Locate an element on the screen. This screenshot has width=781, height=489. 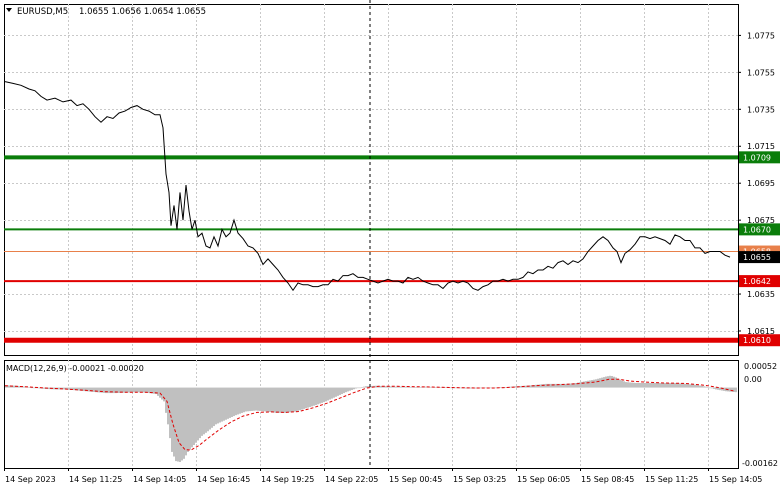
time-tick-label: 14 Sep 22:05 is located at coordinates (351, 479).